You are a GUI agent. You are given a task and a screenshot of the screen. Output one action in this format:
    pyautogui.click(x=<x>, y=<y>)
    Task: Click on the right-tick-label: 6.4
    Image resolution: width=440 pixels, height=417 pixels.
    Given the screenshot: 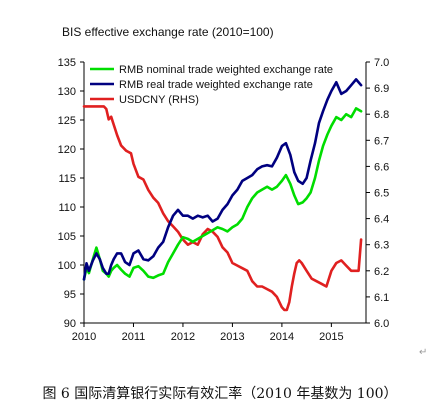 What is the action you would take?
    pyautogui.click(x=381, y=220)
    